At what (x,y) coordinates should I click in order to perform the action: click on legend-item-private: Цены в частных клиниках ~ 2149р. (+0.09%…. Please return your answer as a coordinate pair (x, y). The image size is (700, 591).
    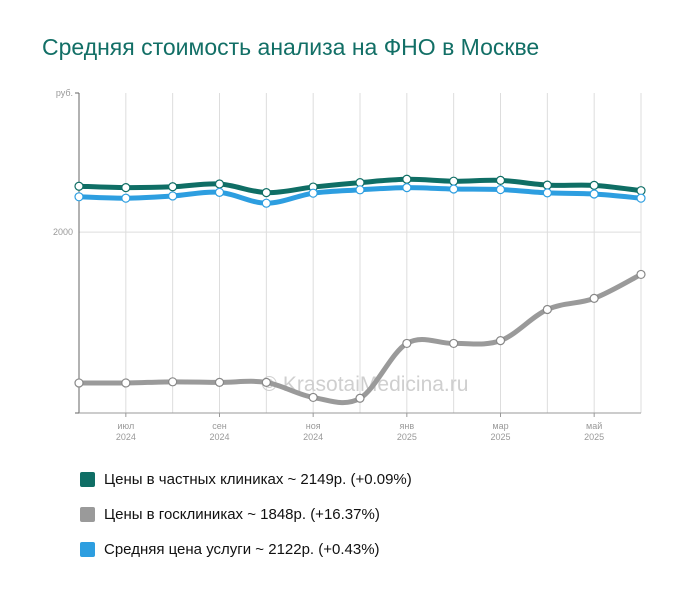
    Looking at the image, I should click on (246, 479).